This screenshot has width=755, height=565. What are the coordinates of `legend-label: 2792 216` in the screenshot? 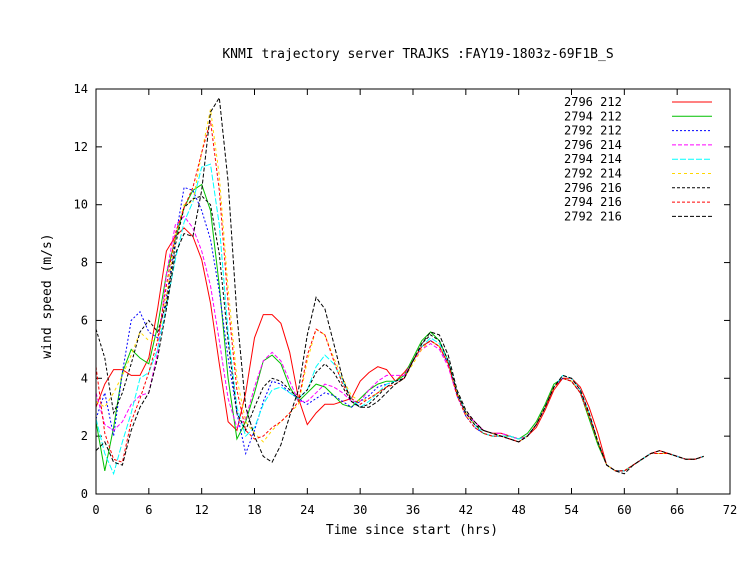 It's located at (593, 216).